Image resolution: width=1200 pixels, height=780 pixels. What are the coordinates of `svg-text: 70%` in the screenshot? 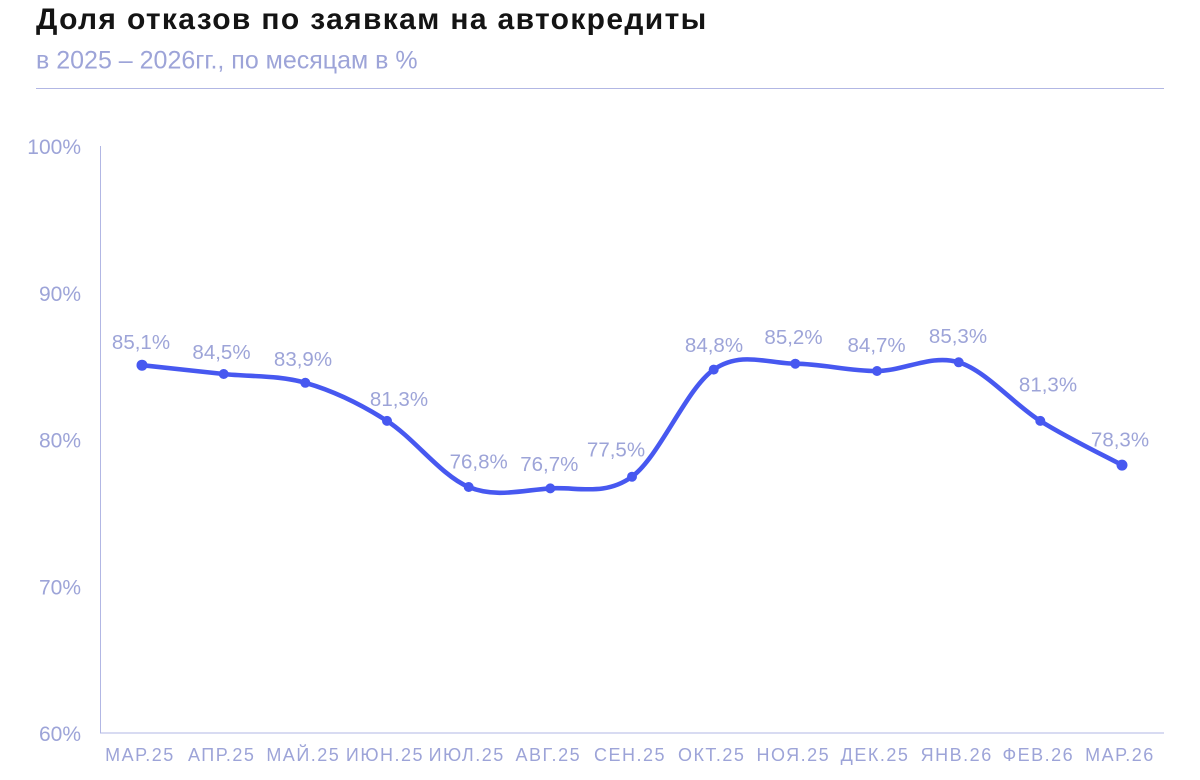 It's located at (60, 587).